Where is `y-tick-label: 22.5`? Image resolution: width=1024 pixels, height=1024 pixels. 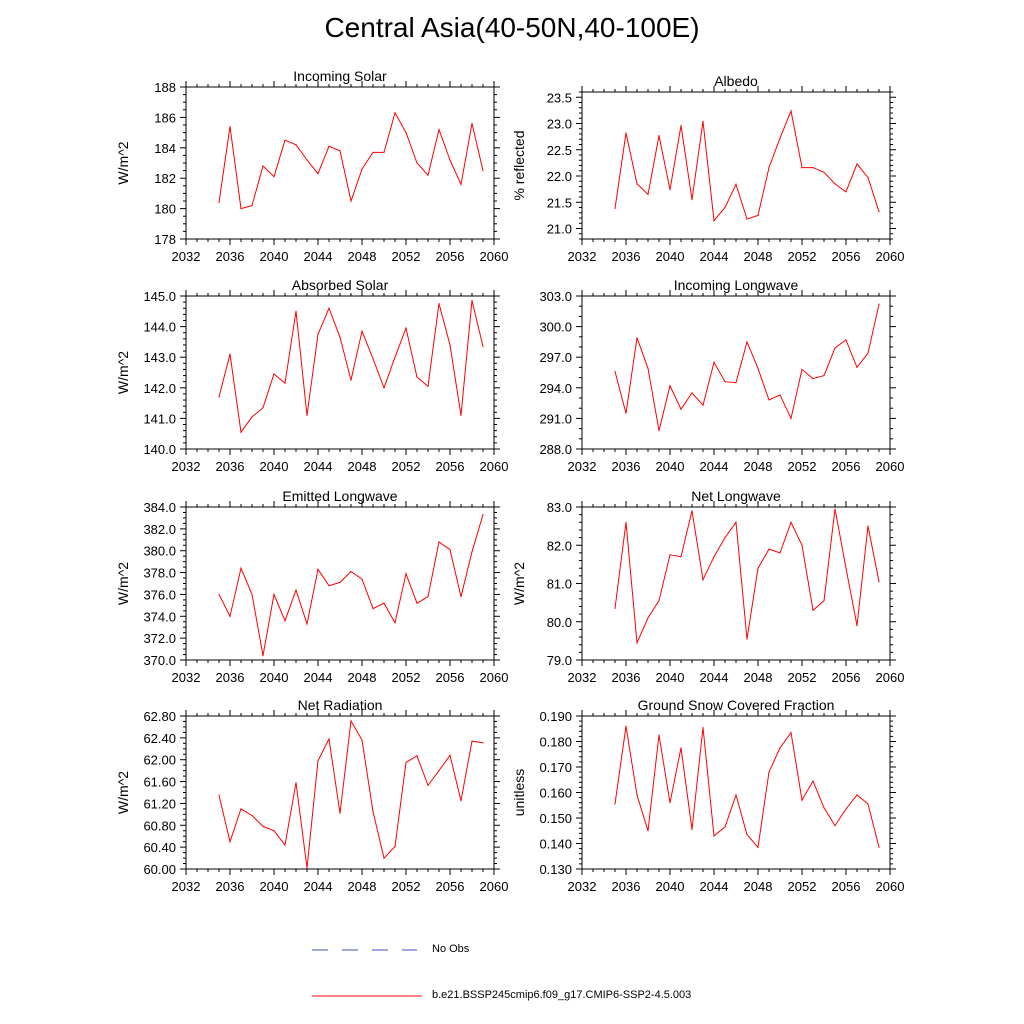 y-tick-label: 22.5 is located at coordinates (559, 150).